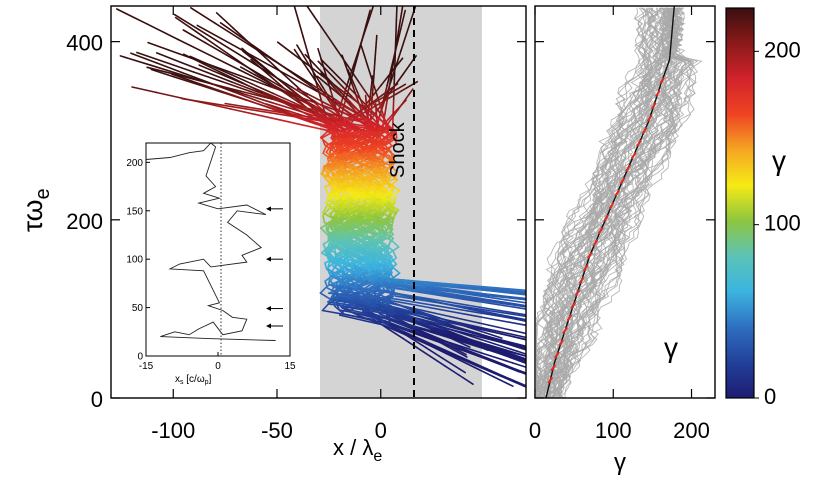 This screenshot has height=483, width=830. I want to click on inset-arrows, so click(274, 267).